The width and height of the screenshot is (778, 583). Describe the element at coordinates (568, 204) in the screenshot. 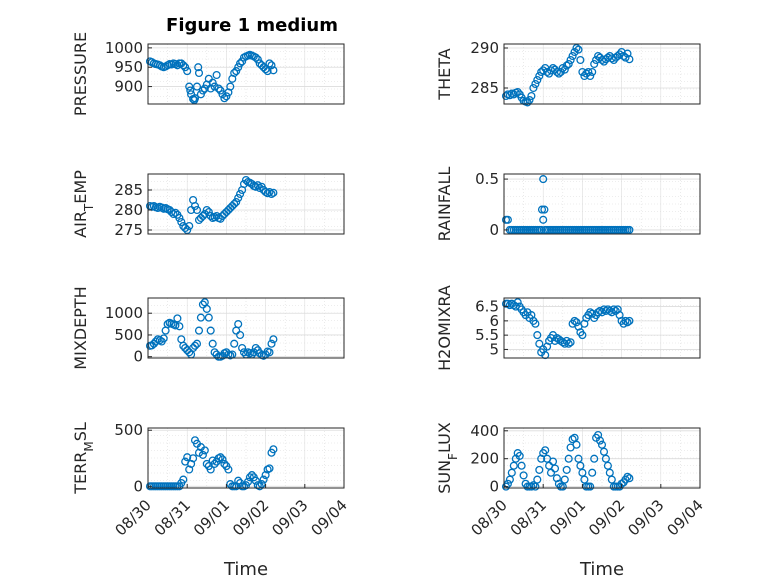

I see `subplot-4: 0 0.5 RAINFALL` at that location.